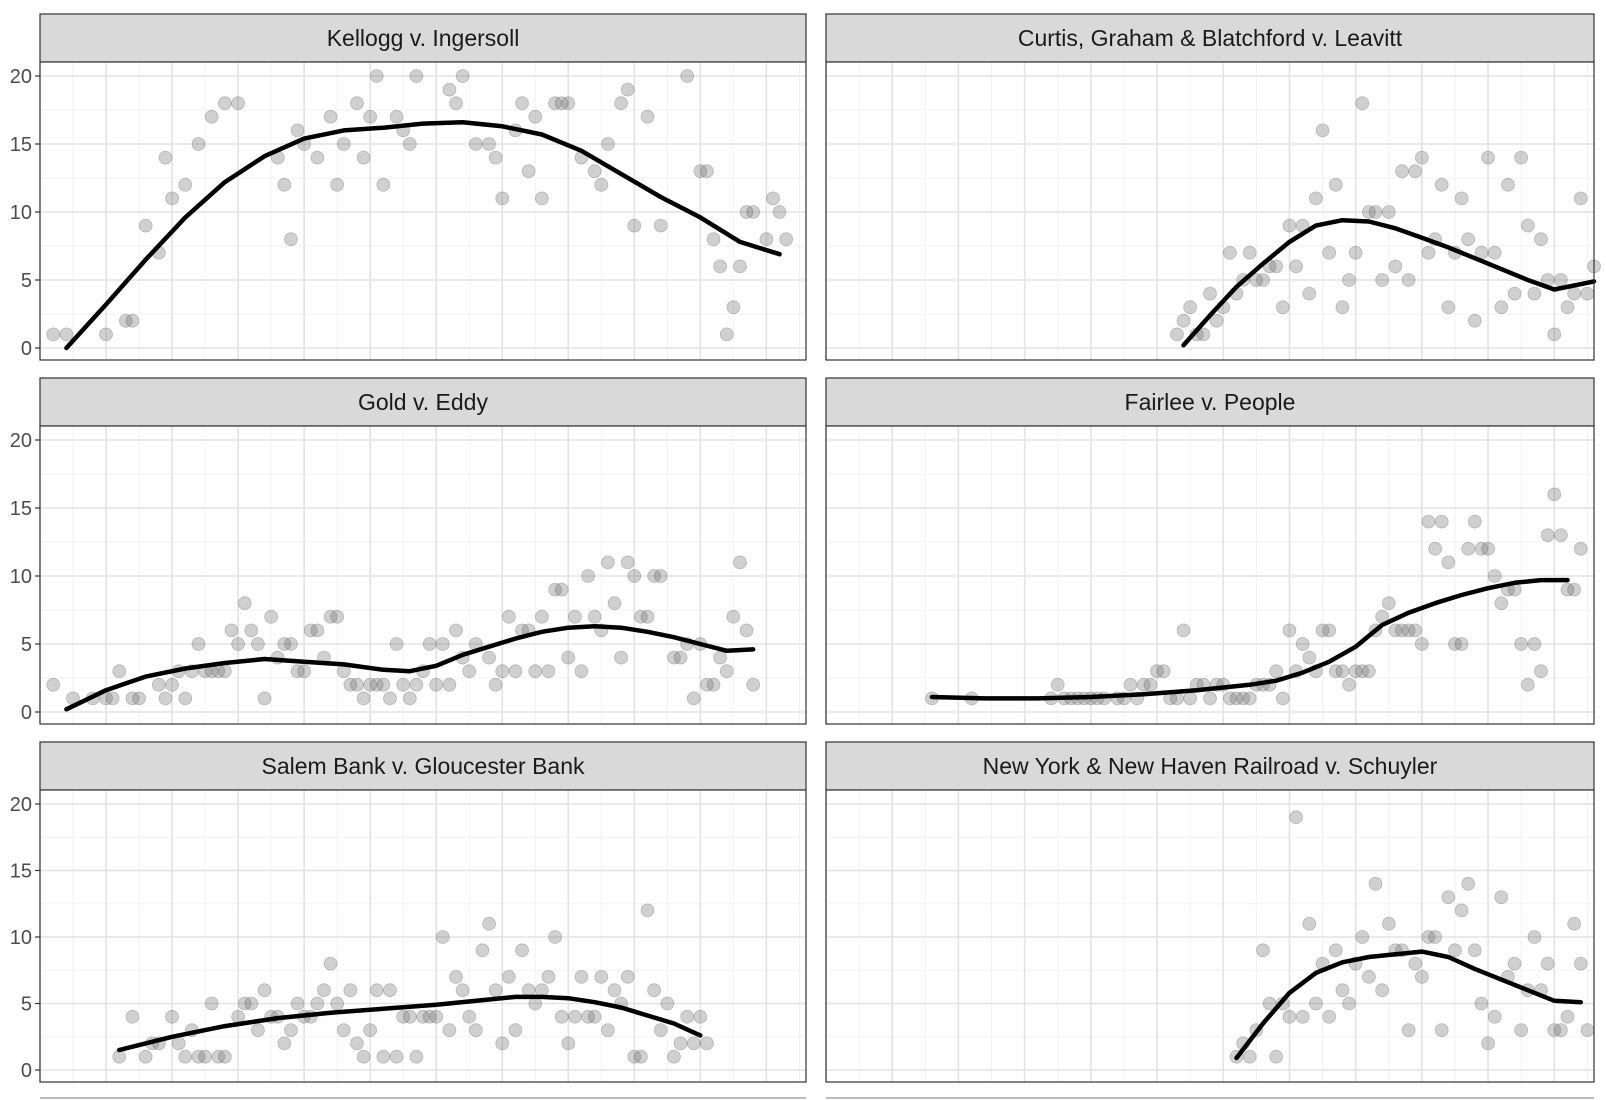  I want to click on panel-background, so click(423, 211).